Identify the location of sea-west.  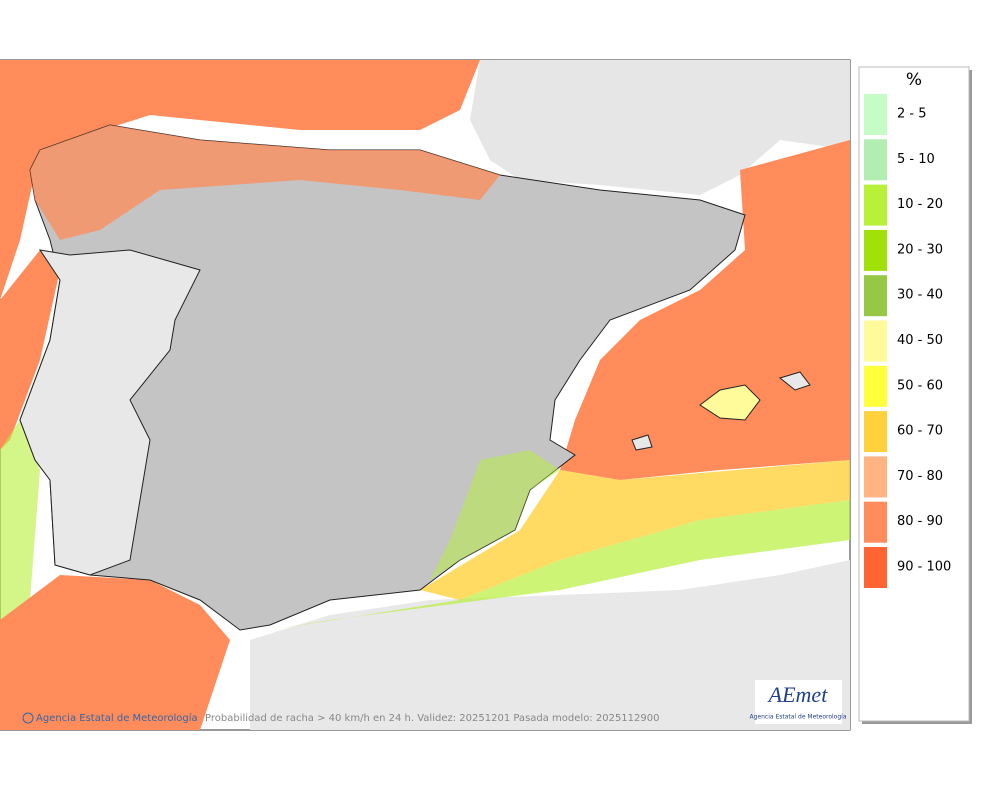
(30, 350).